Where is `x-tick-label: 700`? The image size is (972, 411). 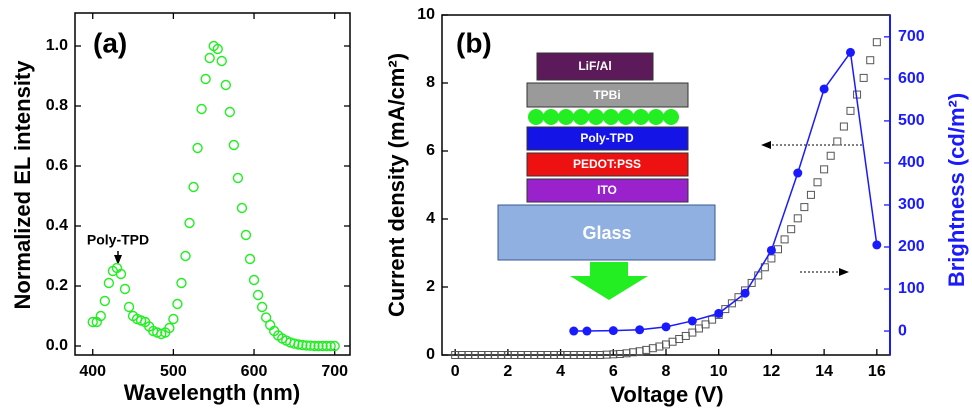 x-tick-label: 700 is located at coordinates (334, 371).